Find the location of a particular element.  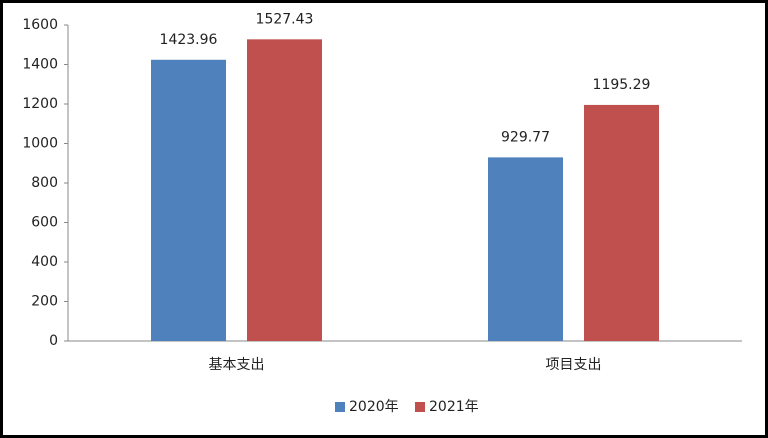

y-tick-label: 800 is located at coordinates (44, 183).